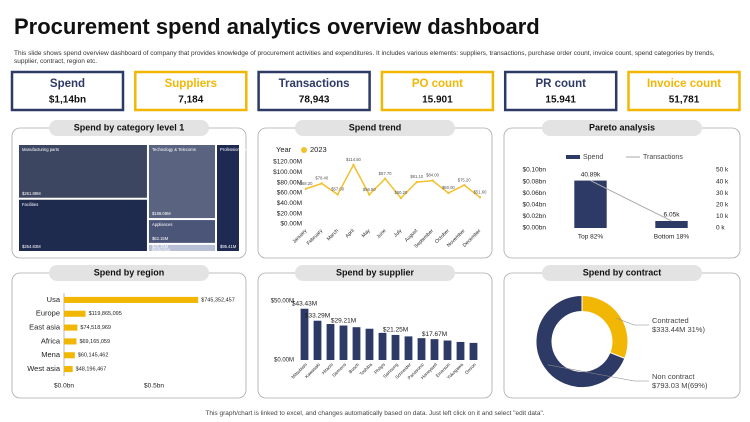 The width and height of the screenshot is (750, 422). Describe the element at coordinates (366, 233) in the screenshot. I see `x-tick-label: May` at that location.